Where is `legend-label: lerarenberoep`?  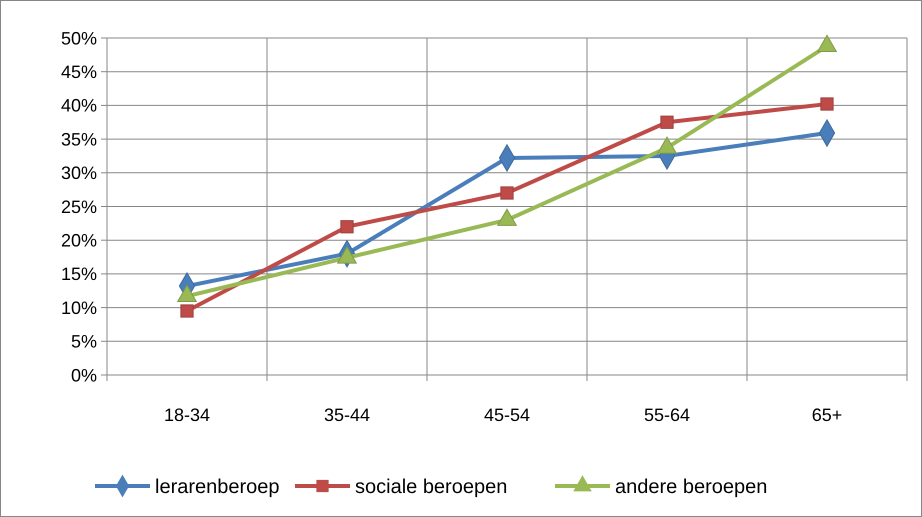 legend-label: lerarenberoep is located at coordinates (217, 487).